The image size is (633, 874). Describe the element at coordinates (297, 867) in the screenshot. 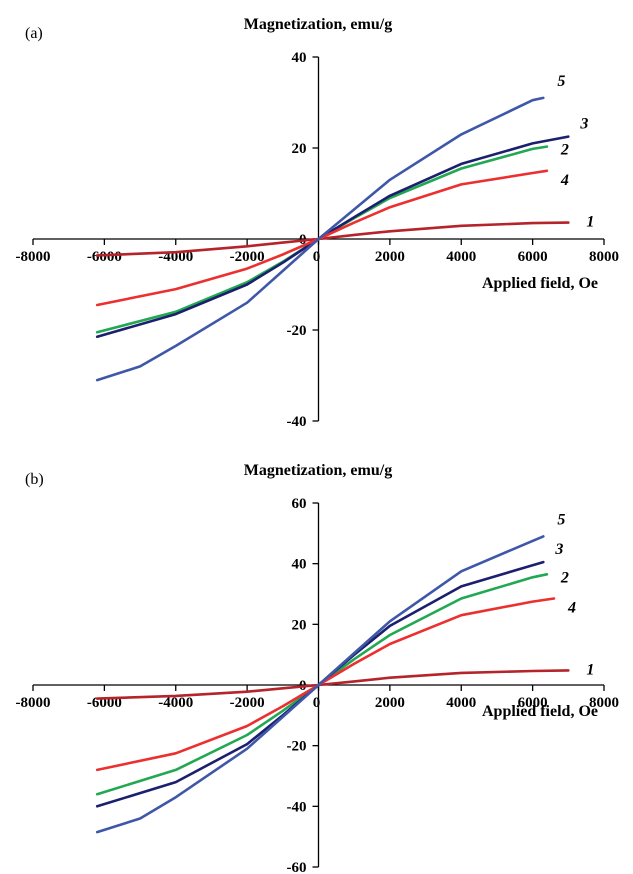

I see `y-tick-label: -60` at that location.